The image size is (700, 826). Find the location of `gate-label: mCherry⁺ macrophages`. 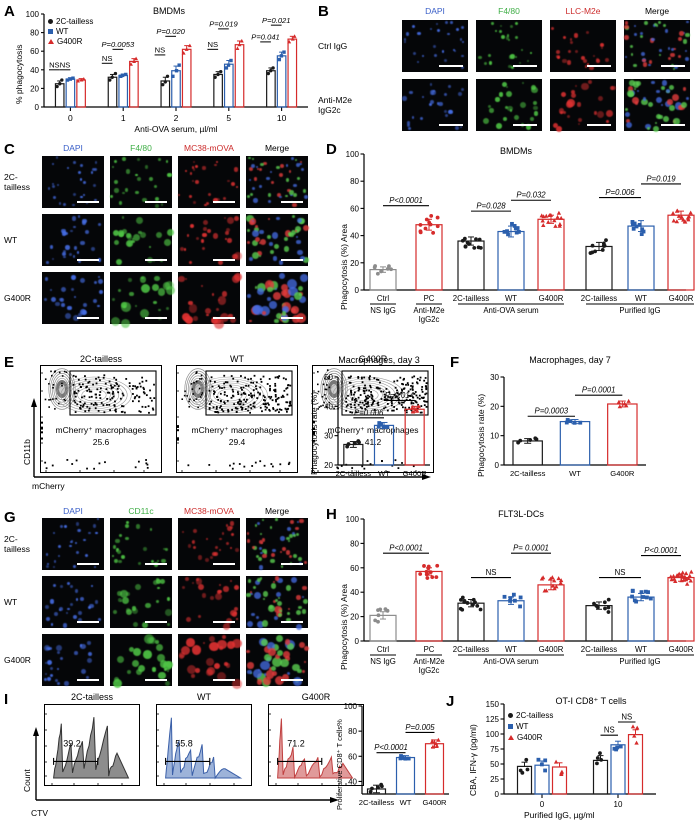

gate-label: mCherry⁺ macrophages is located at coordinates (101, 430).